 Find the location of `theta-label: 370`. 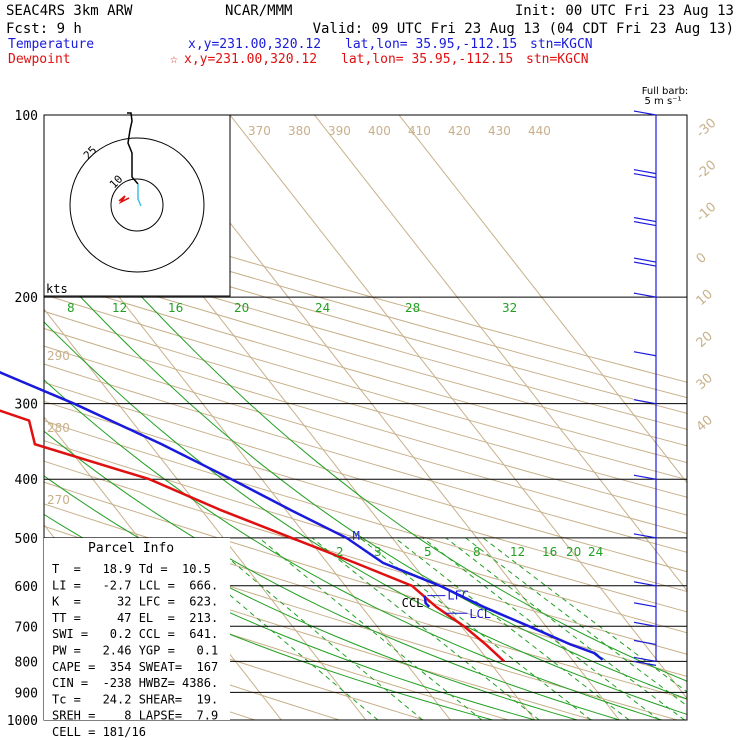

theta-label: 370 is located at coordinates (259, 131).